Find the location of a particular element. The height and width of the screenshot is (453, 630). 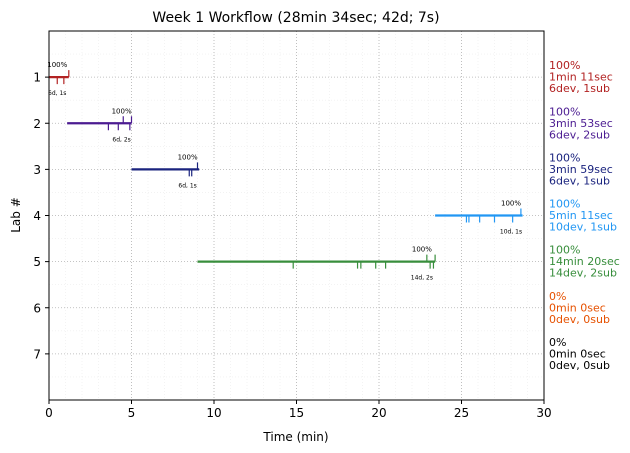

x-tick-label: 30 is located at coordinates (543, 413).